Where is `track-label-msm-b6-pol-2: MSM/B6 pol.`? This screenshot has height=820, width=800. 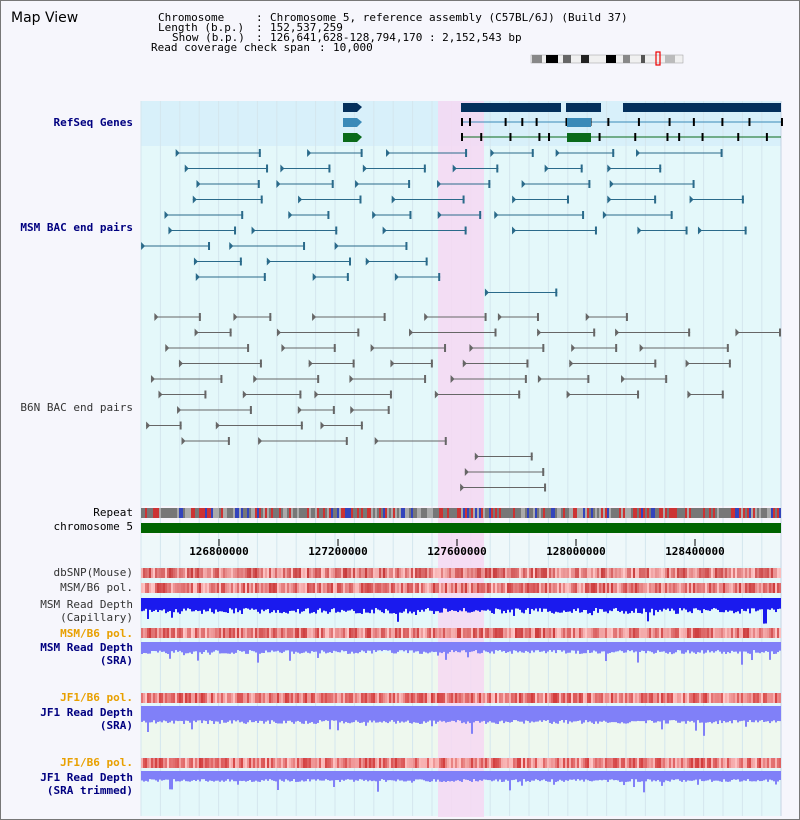 track-label-msm-b6-pol-2: MSM/B6 pol. is located at coordinates (96, 633).